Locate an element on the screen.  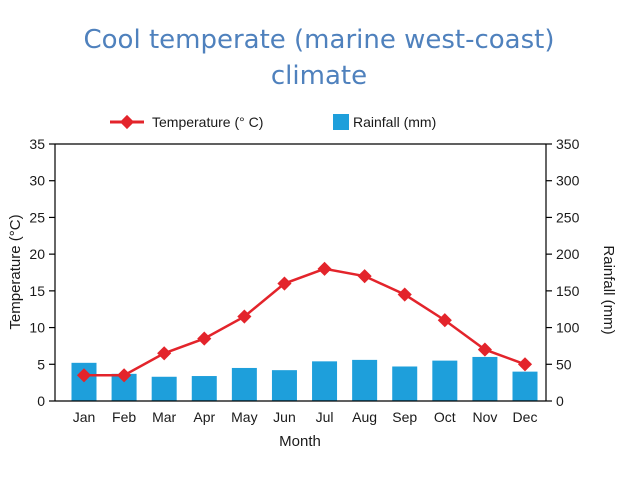
right-axis-tick-label: 350 is located at coordinates (568, 144).